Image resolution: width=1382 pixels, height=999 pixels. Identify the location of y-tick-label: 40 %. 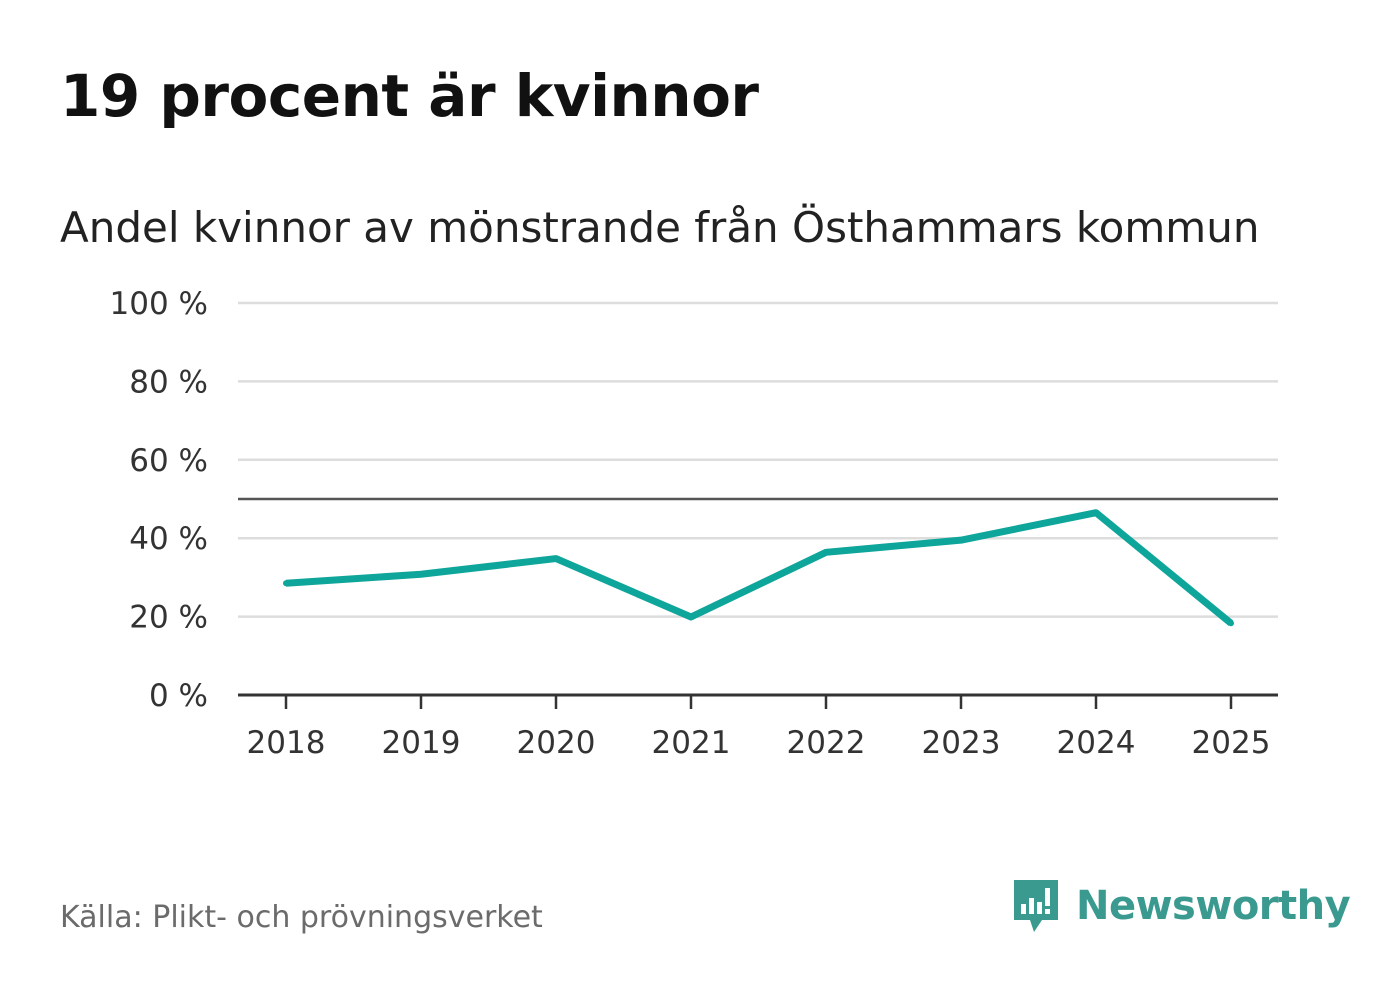
(168, 539).